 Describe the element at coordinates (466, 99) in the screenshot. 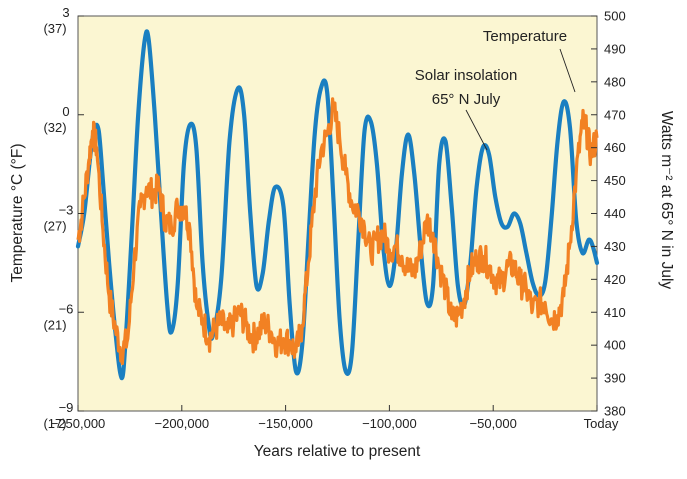

I see `annotation-insolation-line2: 65° N July` at that location.